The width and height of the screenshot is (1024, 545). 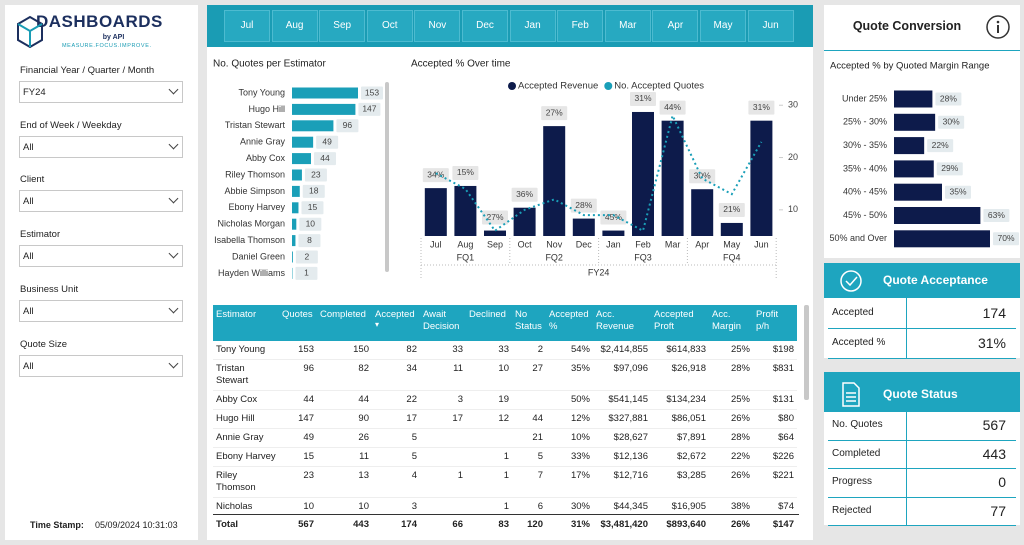 What do you see at coordinates (49, 289) in the screenshot?
I see `filter-label: Business Unit` at bounding box center [49, 289].